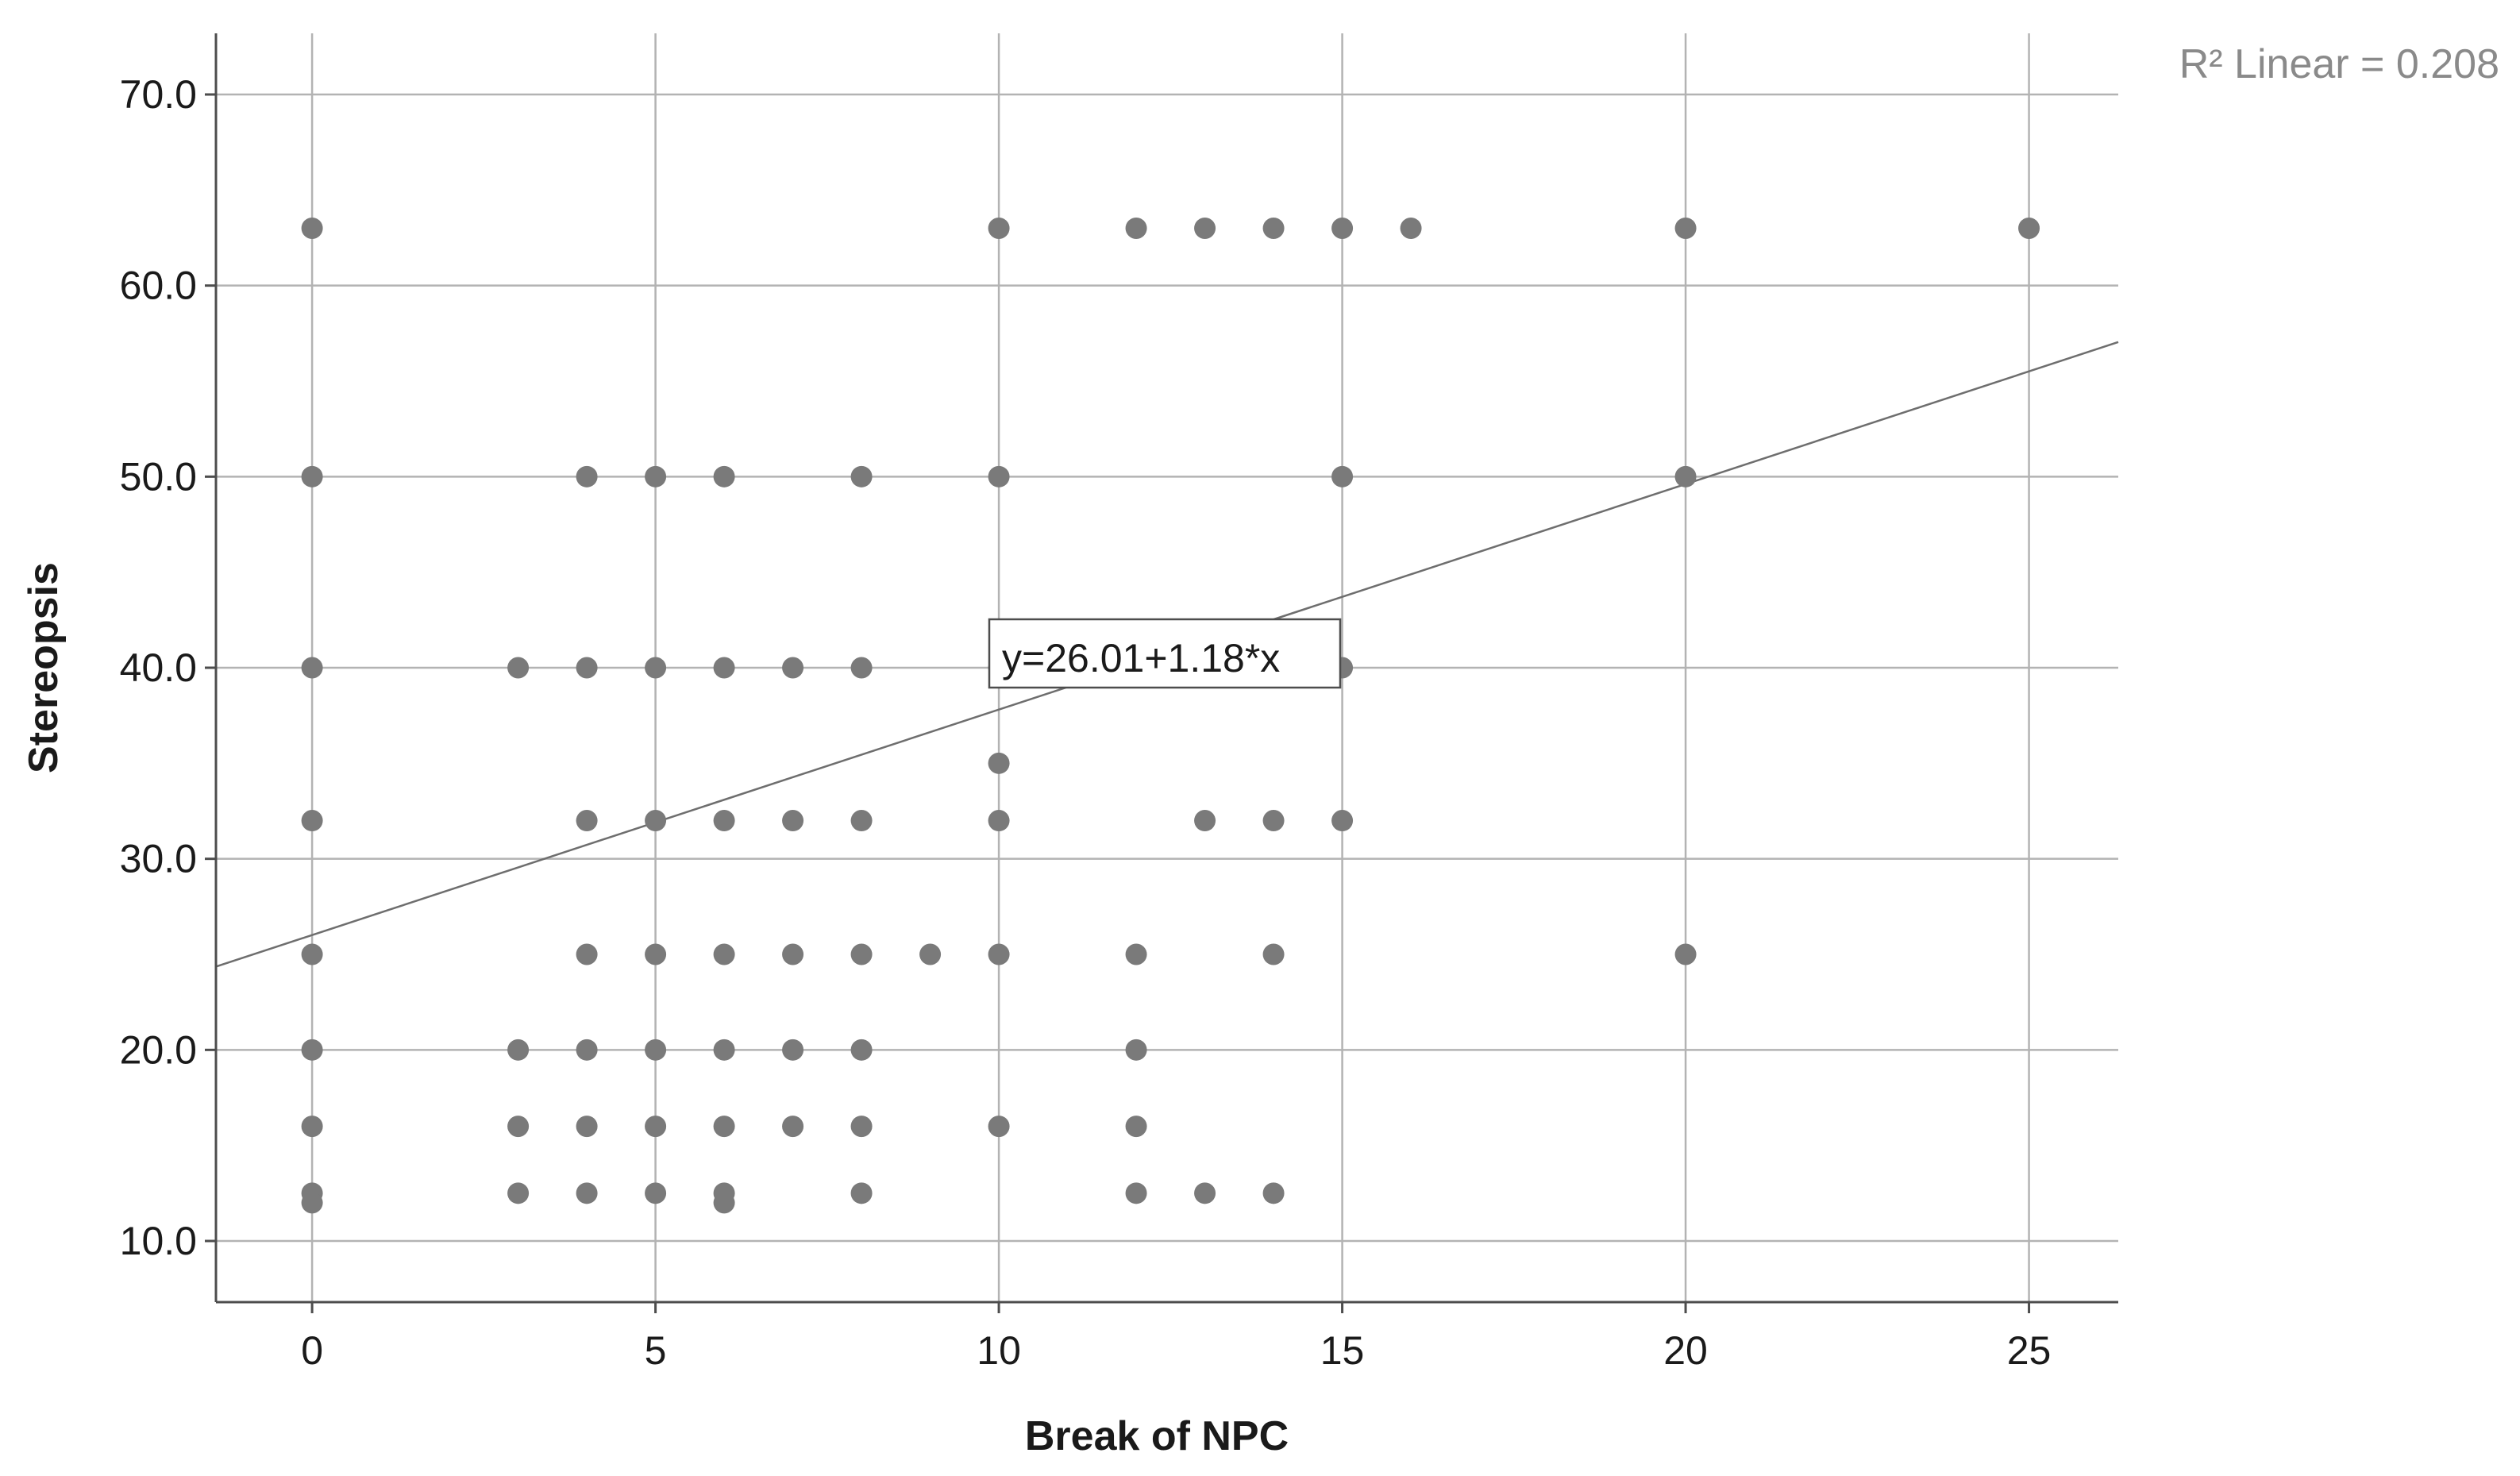  Describe the element at coordinates (1176, 1338) in the screenshot. I see `x-axis-ticks: 0 5 10 15 20 25` at that location.